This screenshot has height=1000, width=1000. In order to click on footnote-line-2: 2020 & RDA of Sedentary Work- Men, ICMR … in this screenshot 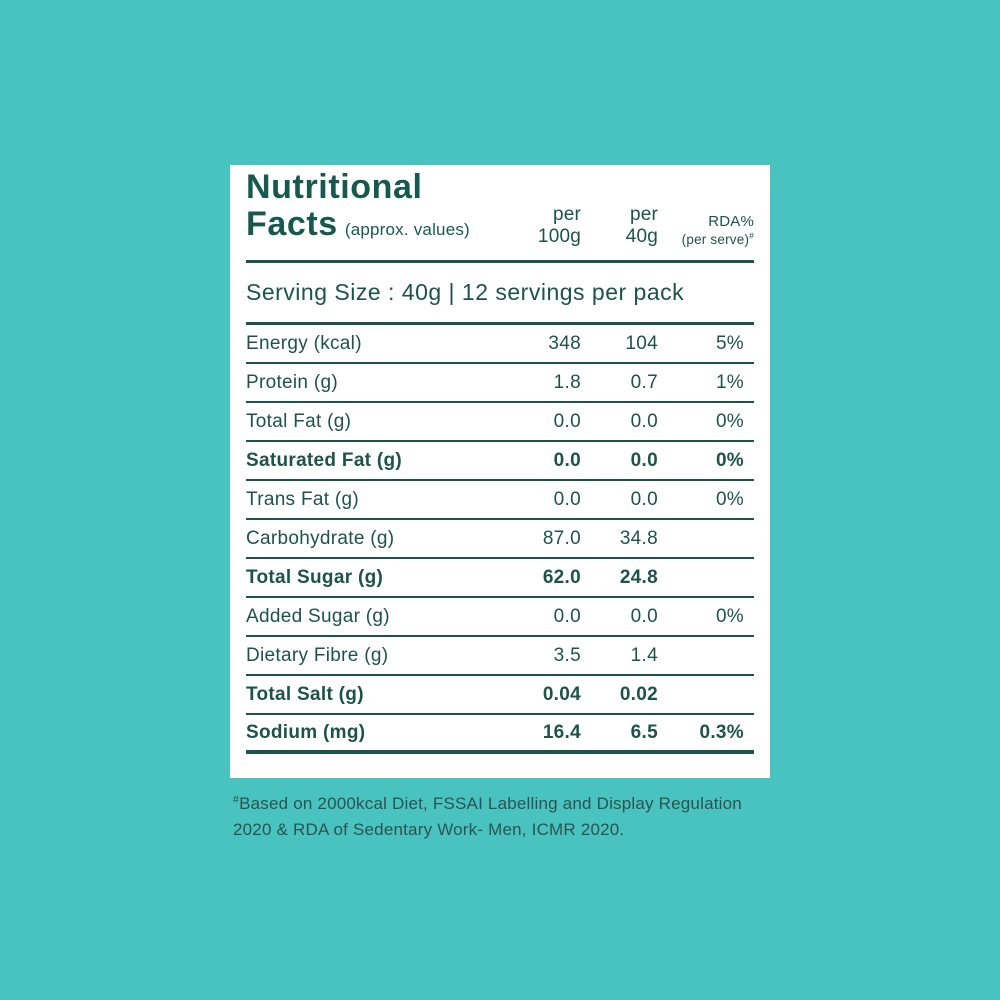, I will do `click(429, 829)`.